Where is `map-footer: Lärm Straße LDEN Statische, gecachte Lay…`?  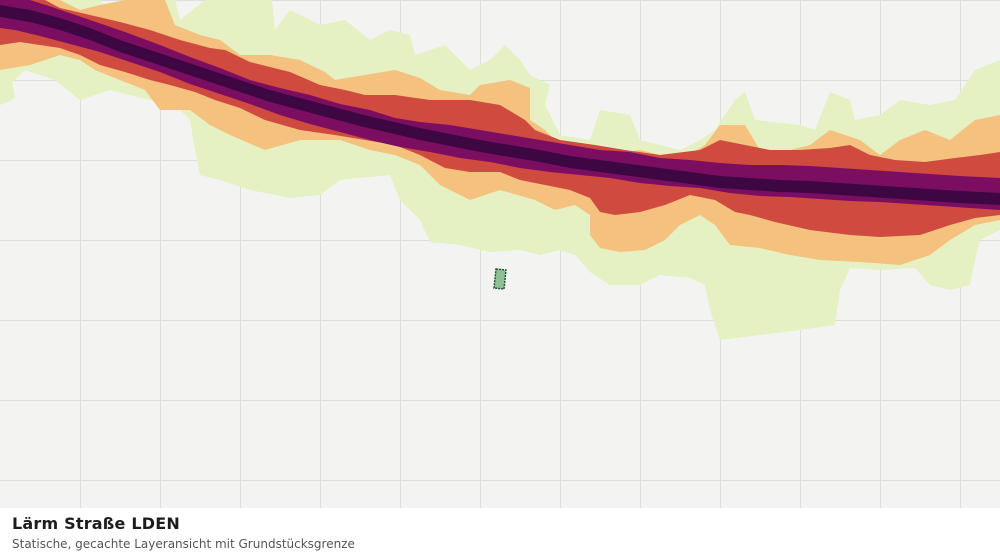
map-footer: Lärm Straße LDEN Statische, gecachte Lay… is located at coordinates (500, 534).